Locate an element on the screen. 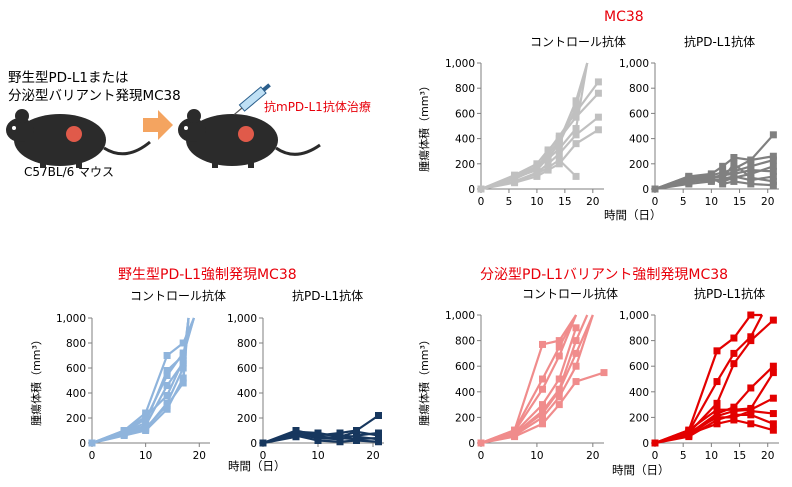  group-title-mc38: MC38 is located at coordinates (624, 17).